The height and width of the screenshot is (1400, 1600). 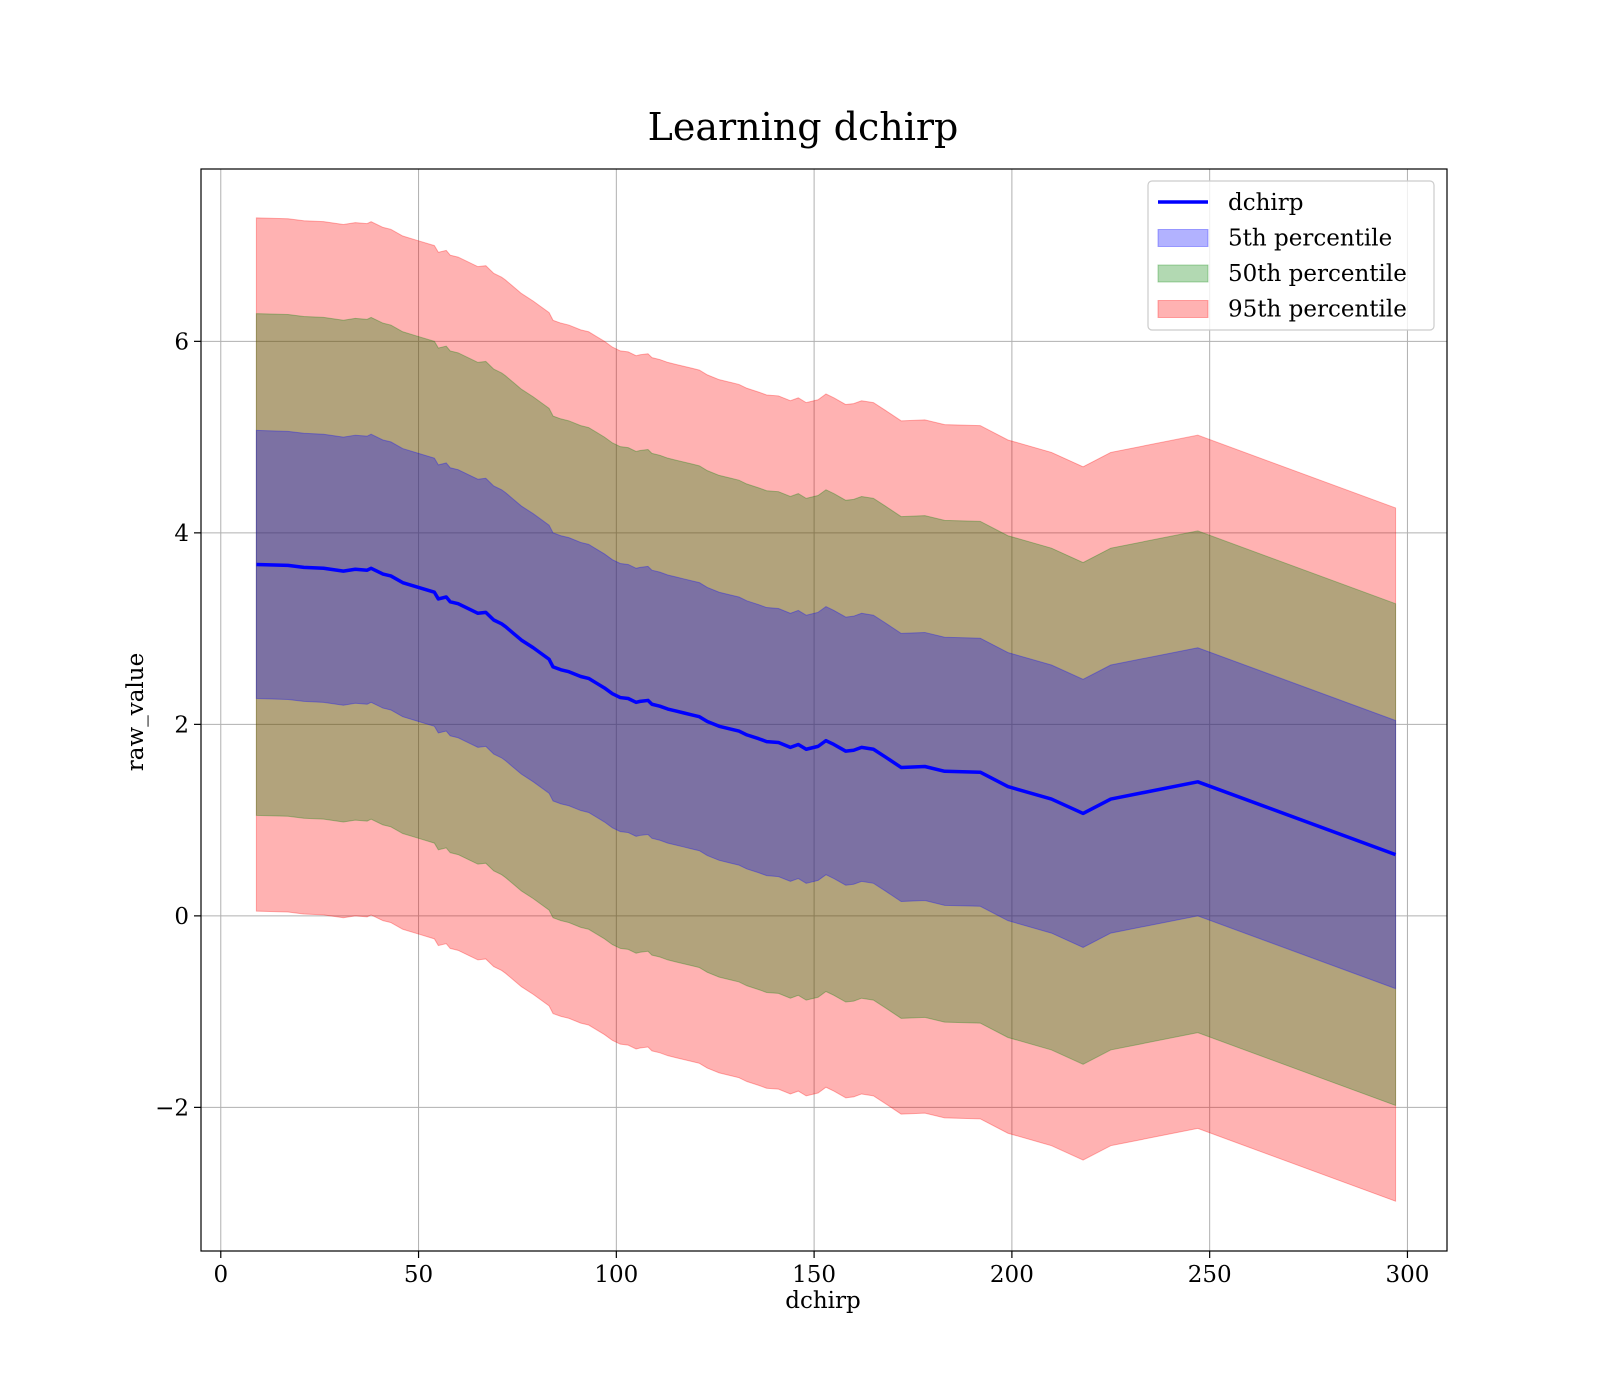 I want to click on x-axis-label: dchirp, so click(x=823, y=1301).